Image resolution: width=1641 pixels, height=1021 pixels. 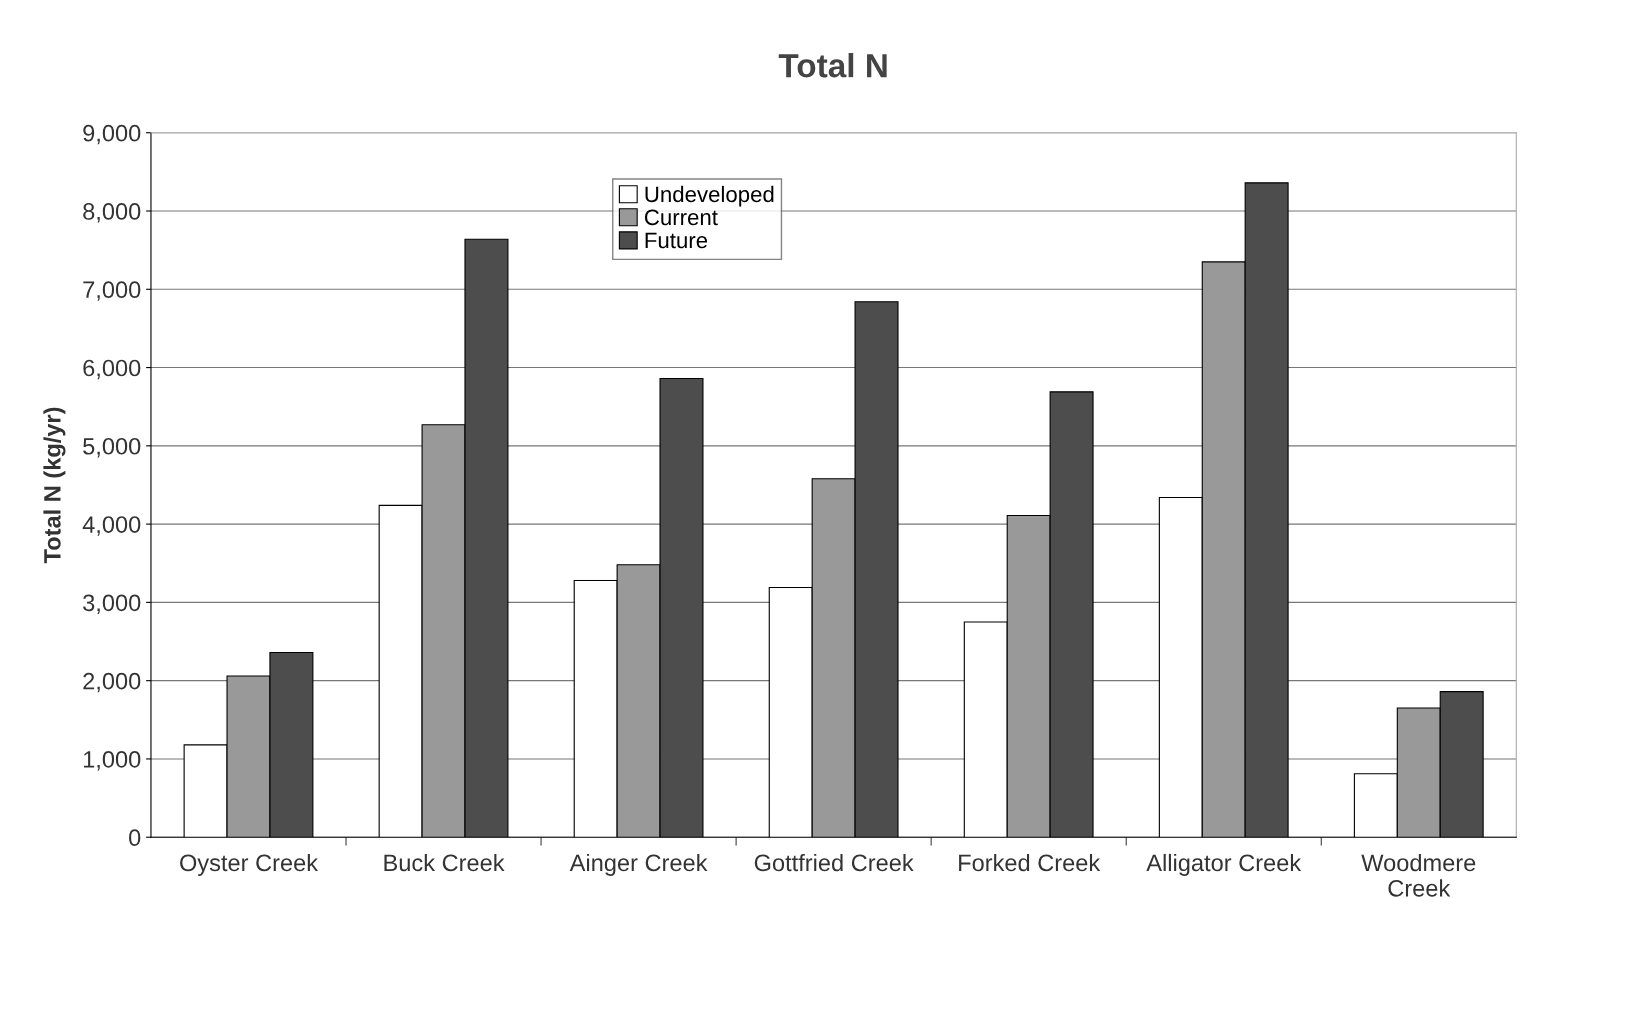 What do you see at coordinates (112, 604) in the screenshot?
I see `y-tick-label: 3,000` at bounding box center [112, 604].